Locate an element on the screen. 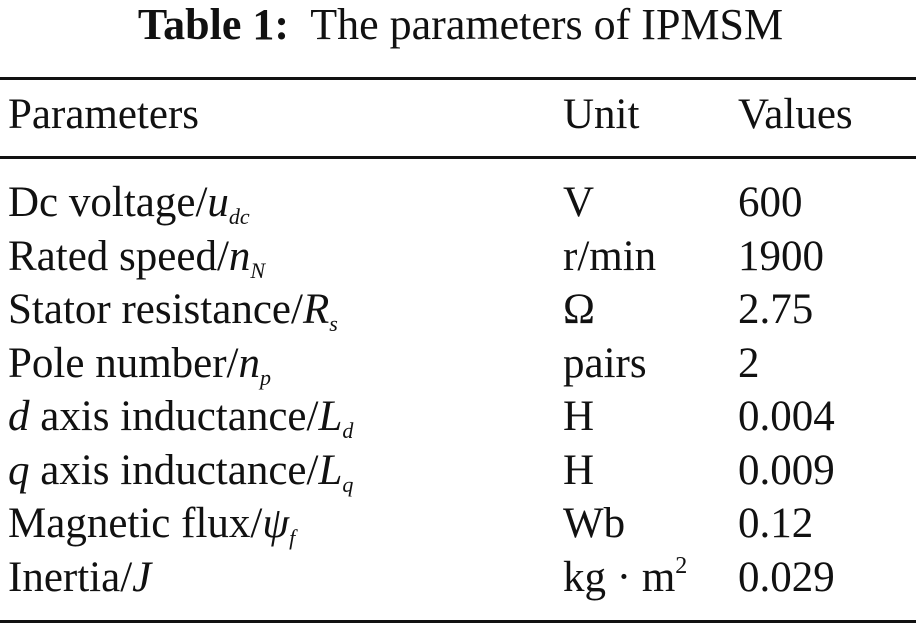 The width and height of the screenshot is (921, 625). unit-text: r/min is located at coordinates (610, 256).